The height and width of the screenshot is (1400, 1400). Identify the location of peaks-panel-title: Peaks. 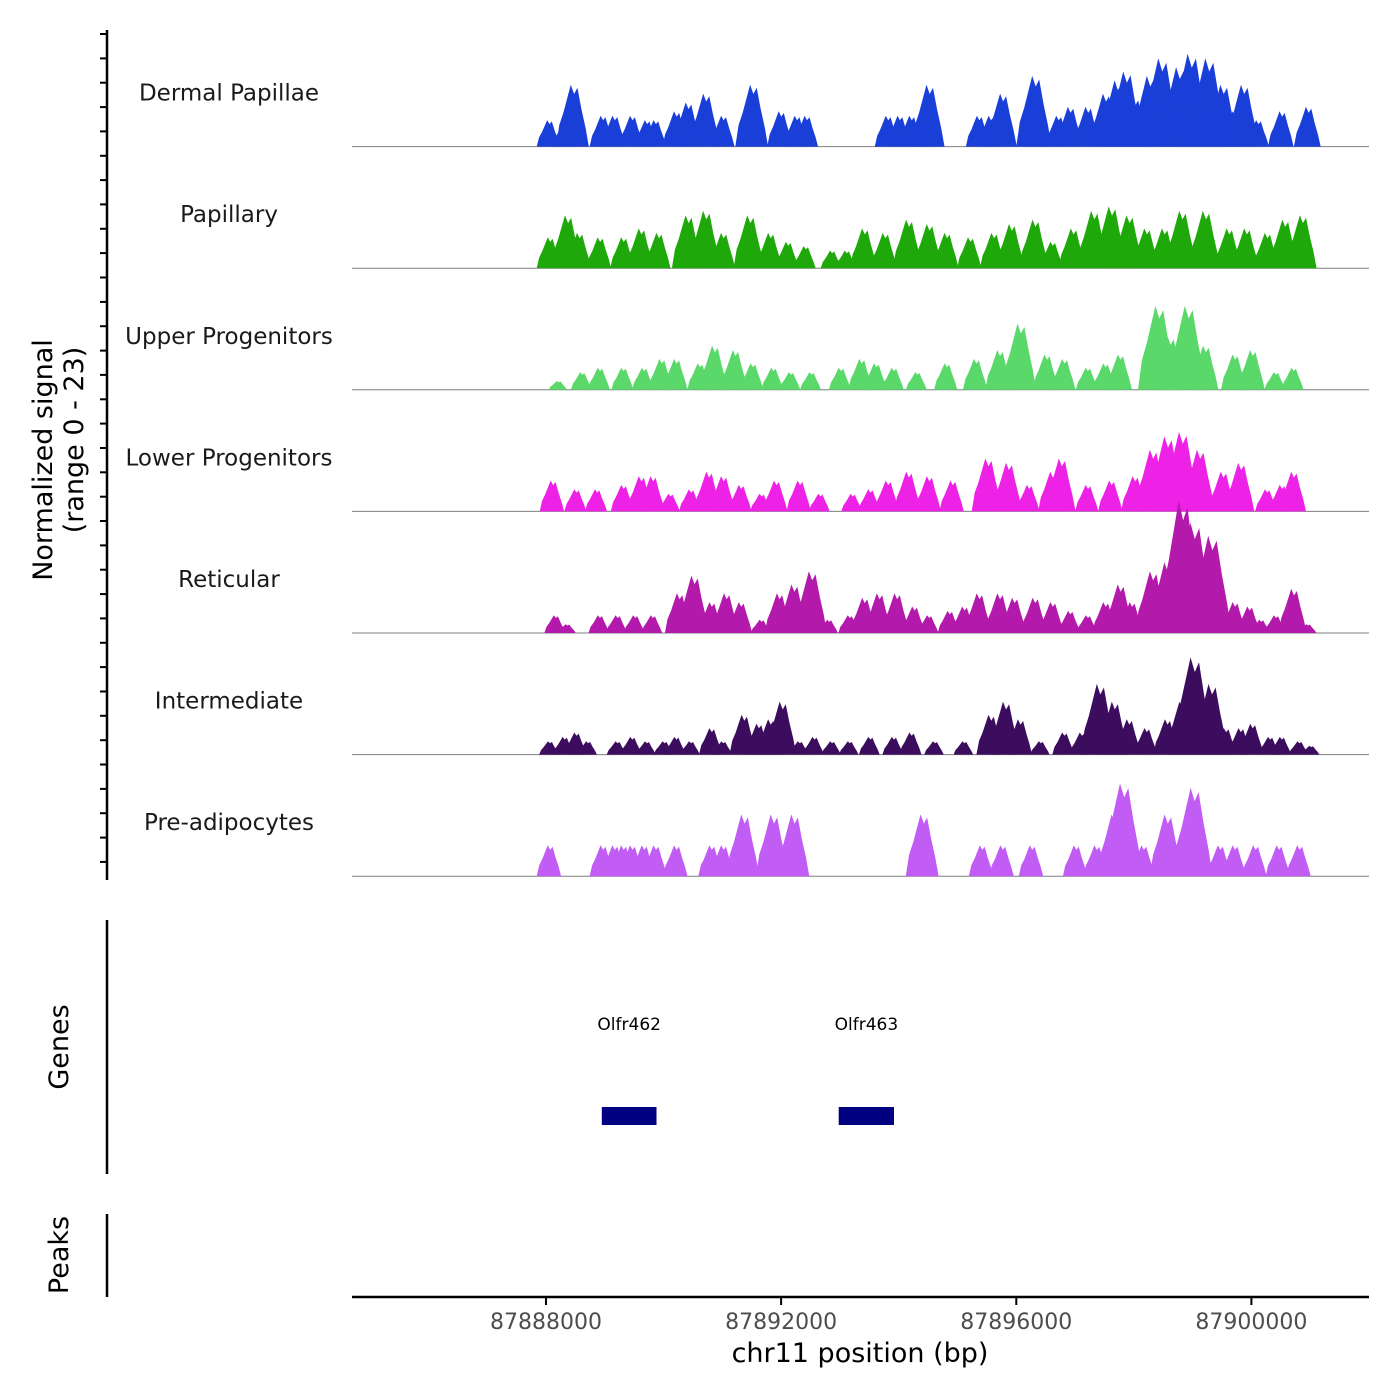
(59, 1255).